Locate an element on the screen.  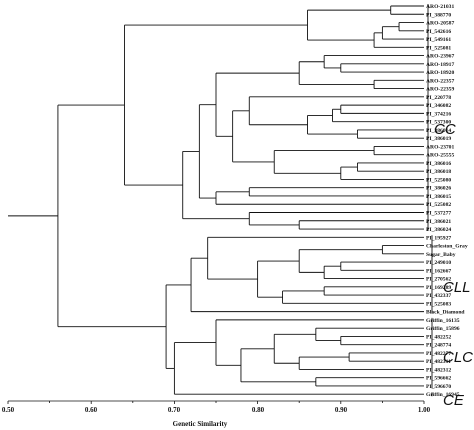
leaf-label: ARO-23701 is located at coordinates (440, 147).